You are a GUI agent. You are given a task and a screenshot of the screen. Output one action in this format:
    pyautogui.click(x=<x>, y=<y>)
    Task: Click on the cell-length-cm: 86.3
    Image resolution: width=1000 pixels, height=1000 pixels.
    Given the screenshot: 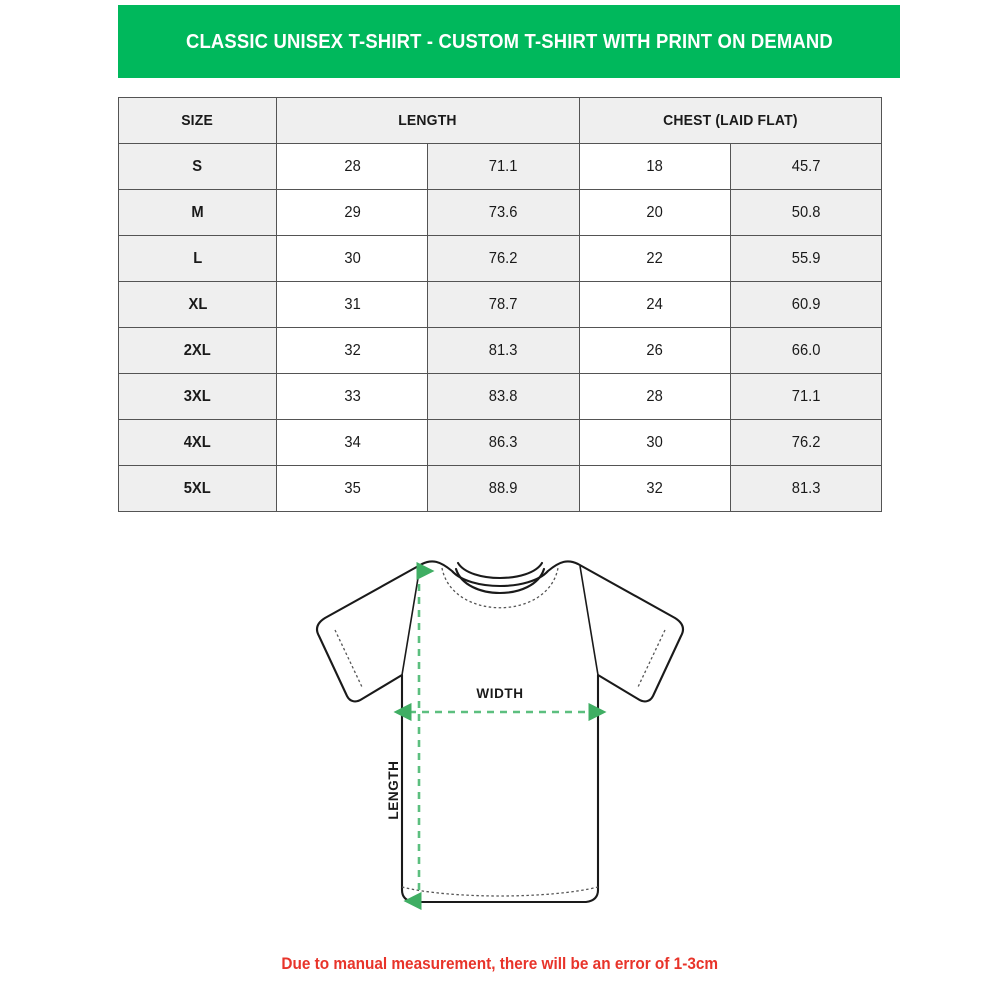 What is the action you would take?
    pyautogui.click(x=503, y=442)
    